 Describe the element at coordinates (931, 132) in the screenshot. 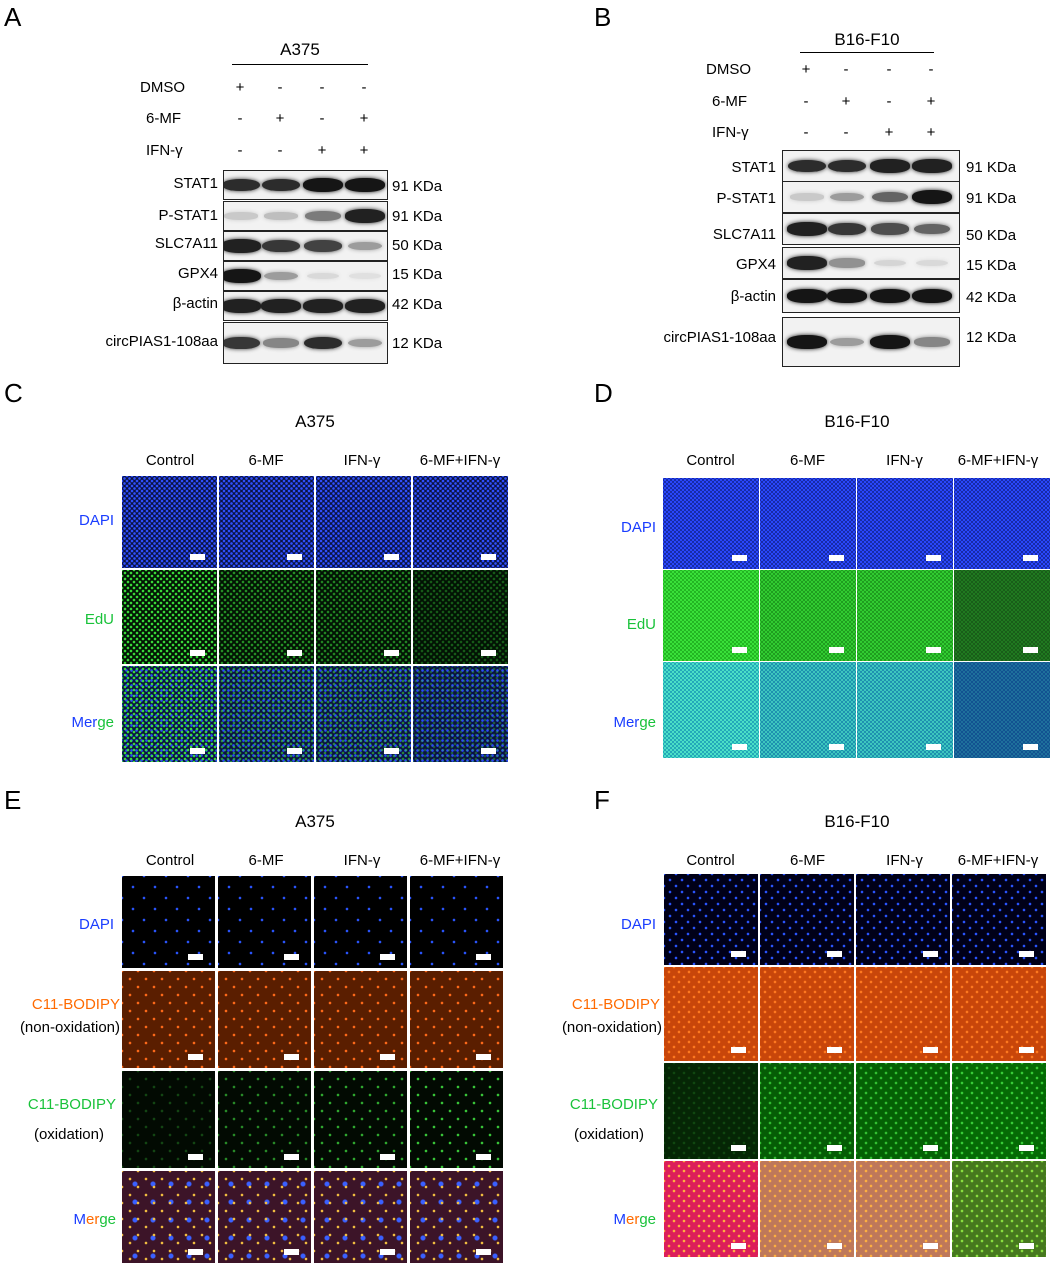

I see `b-sign-r2-c3: +` at that location.